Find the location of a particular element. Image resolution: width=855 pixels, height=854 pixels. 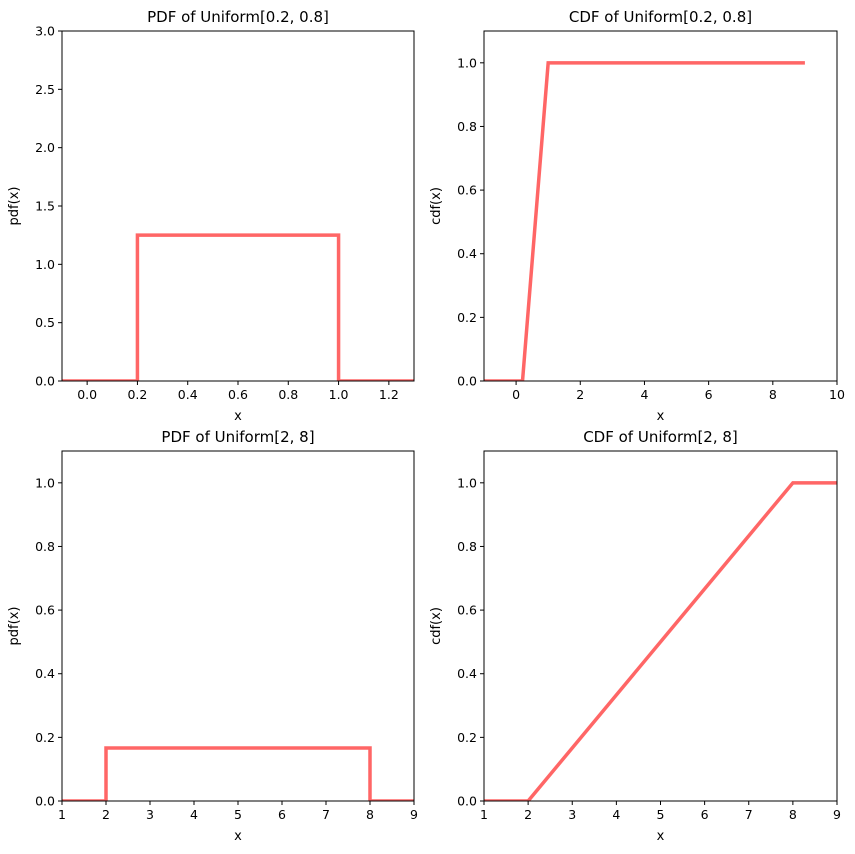

x-tick-label: 1.0 is located at coordinates (339, 394).